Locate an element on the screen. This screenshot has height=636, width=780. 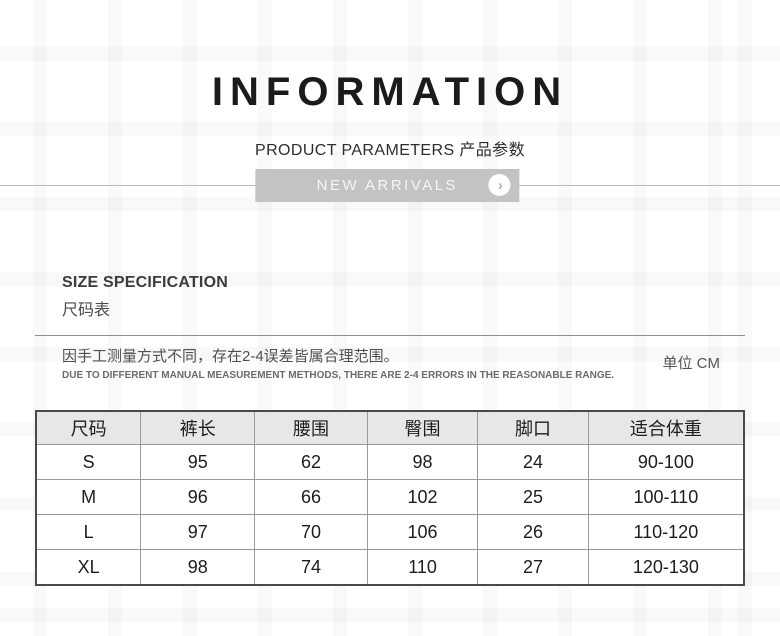
section-divider is located at coordinates (390, 335).